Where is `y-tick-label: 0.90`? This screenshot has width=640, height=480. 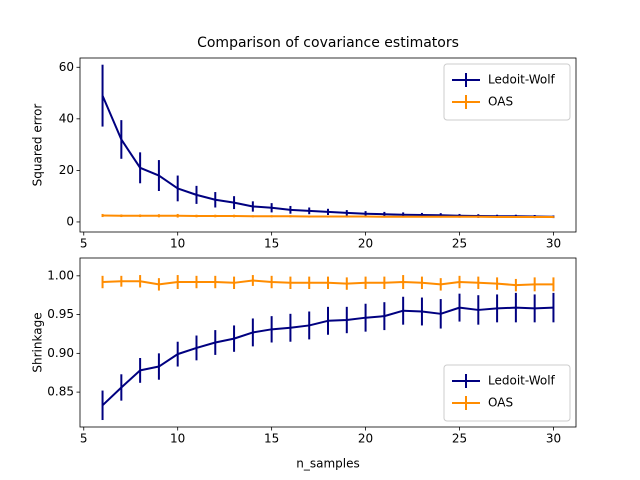 y-tick-label: 0.90 is located at coordinates (60, 353).